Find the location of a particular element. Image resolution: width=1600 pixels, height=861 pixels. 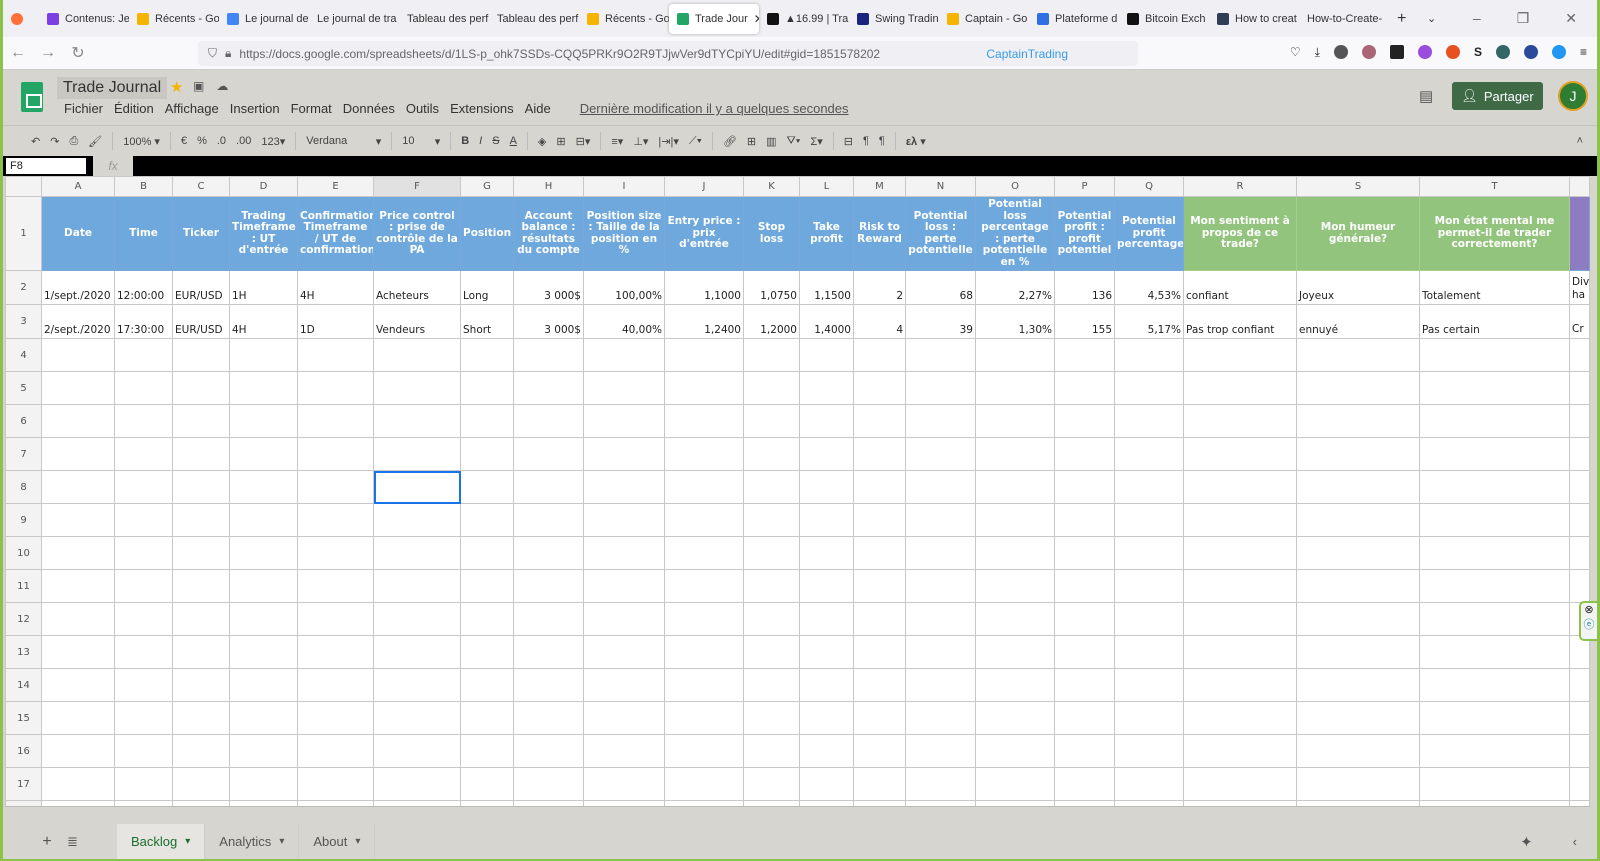

undo-icon: ↶ is located at coordinates (36, 141).